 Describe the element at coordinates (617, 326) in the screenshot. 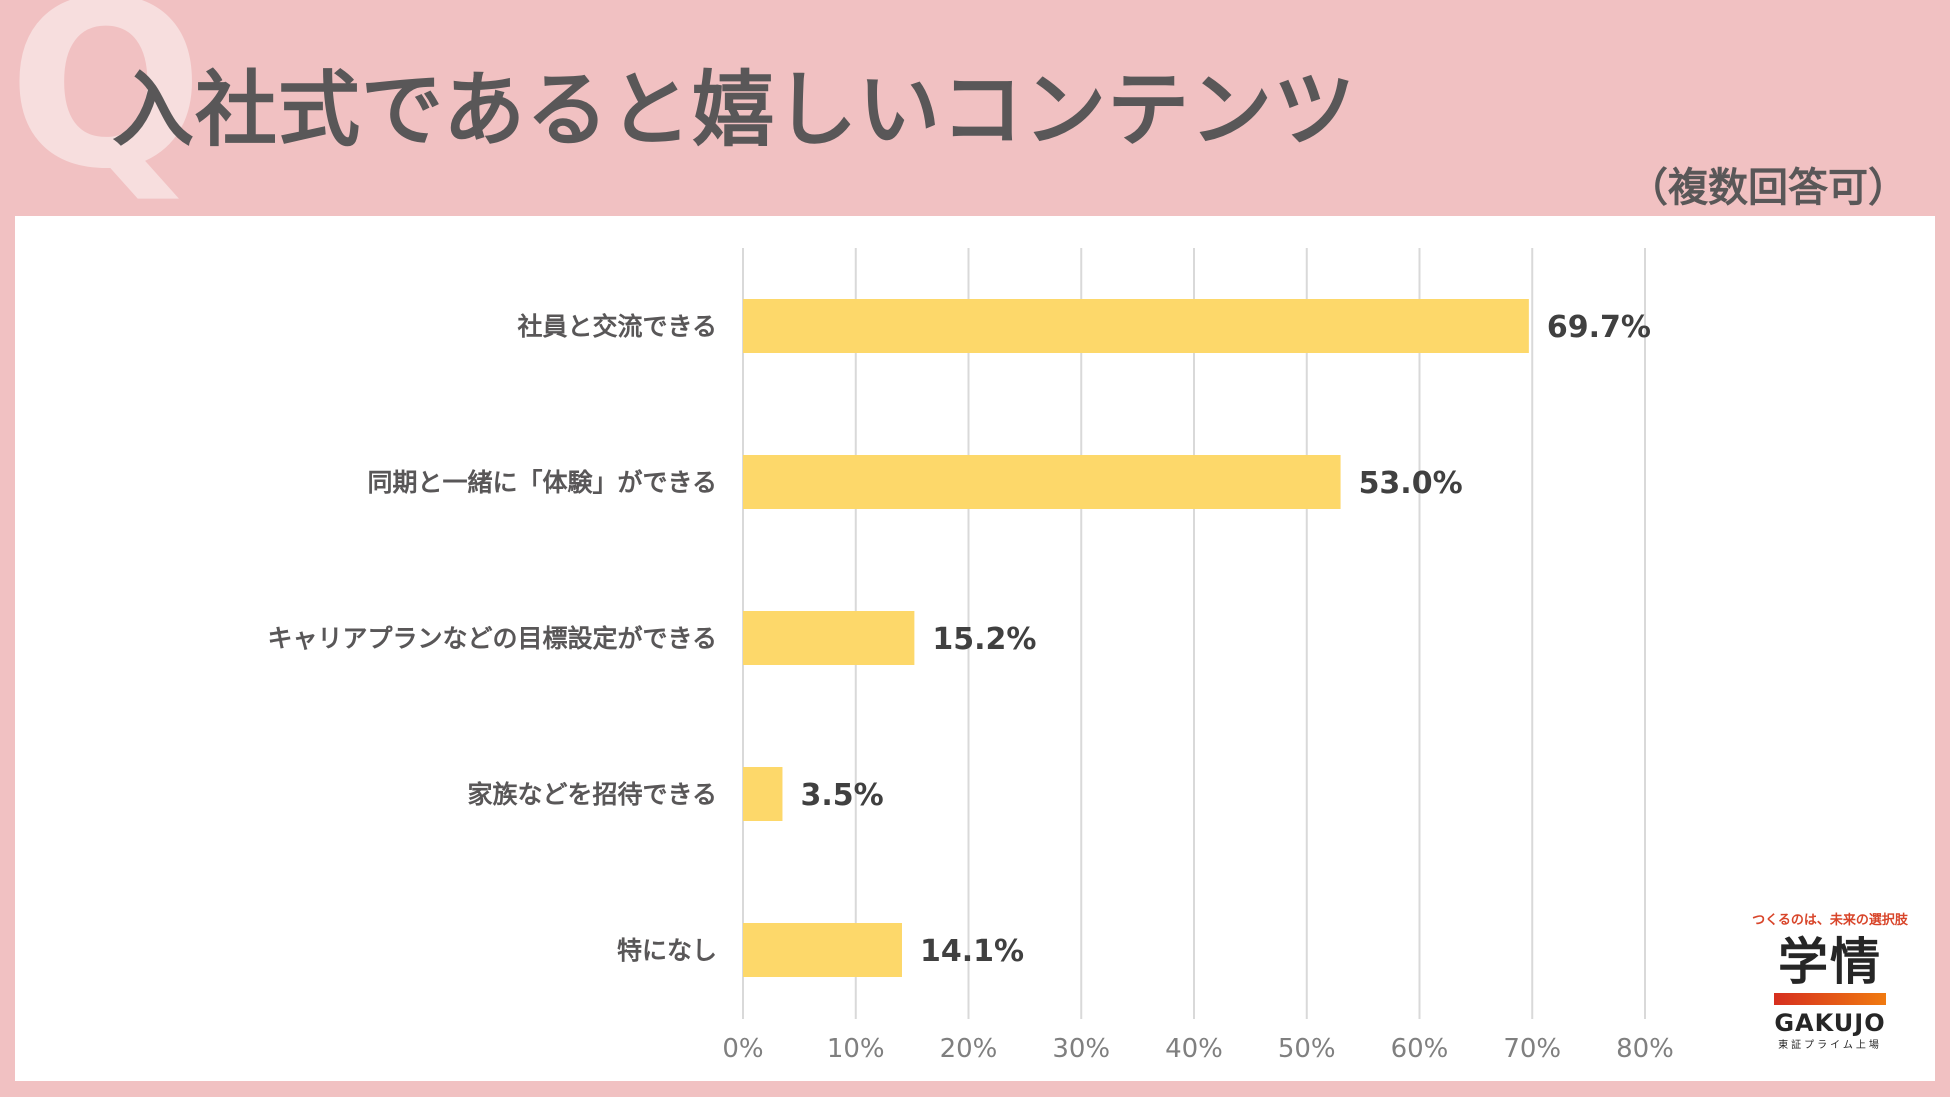

I see `category-label: 社員と交流できる` at that location.